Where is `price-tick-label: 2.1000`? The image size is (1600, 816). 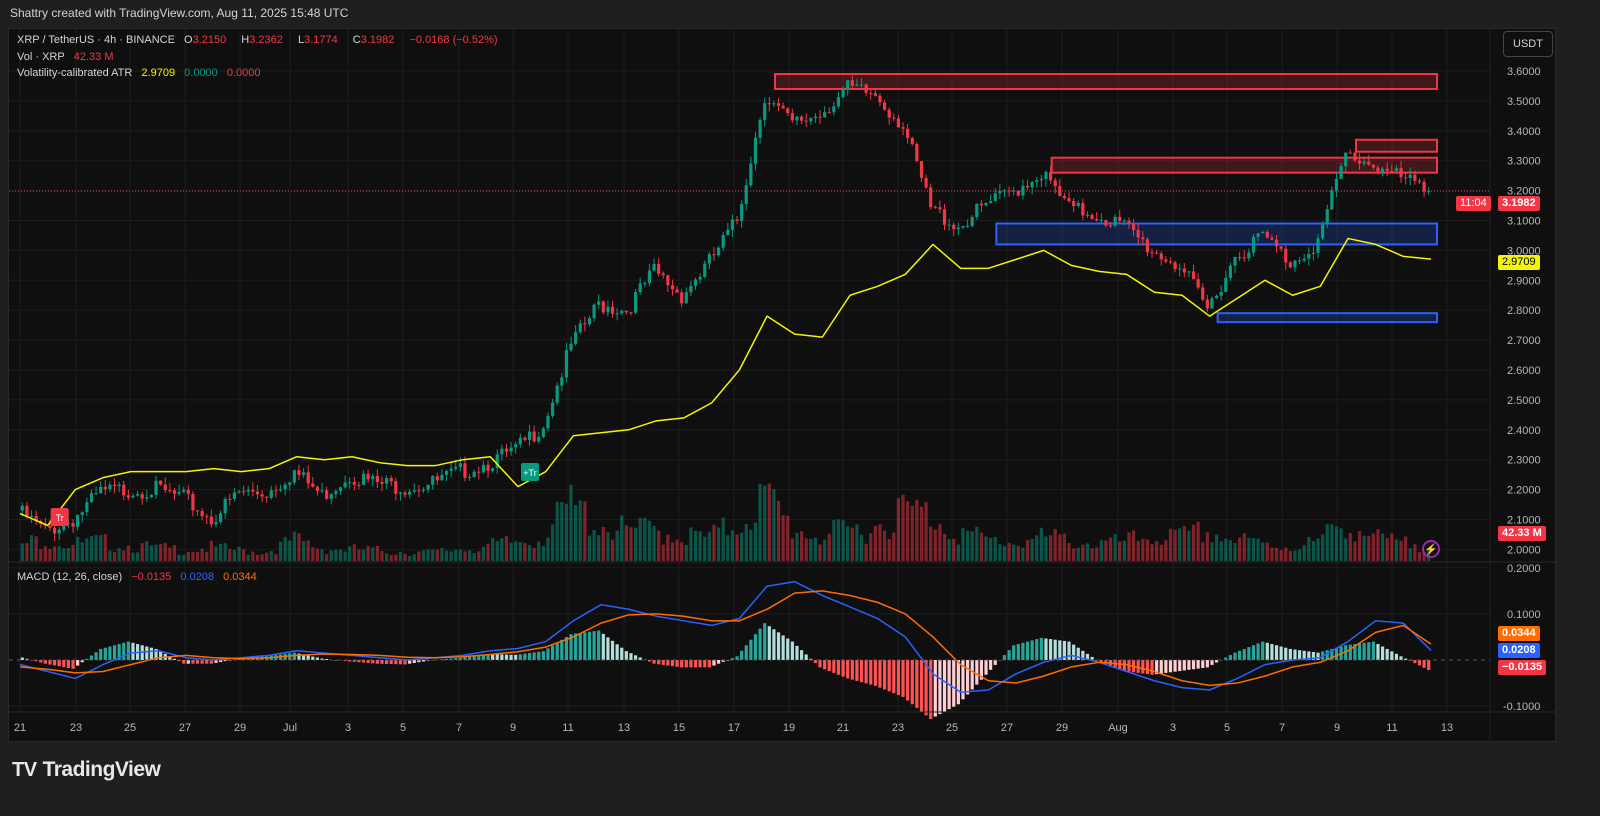
price-tick-label: 2.1000 is located at coordinates (1524, 521).